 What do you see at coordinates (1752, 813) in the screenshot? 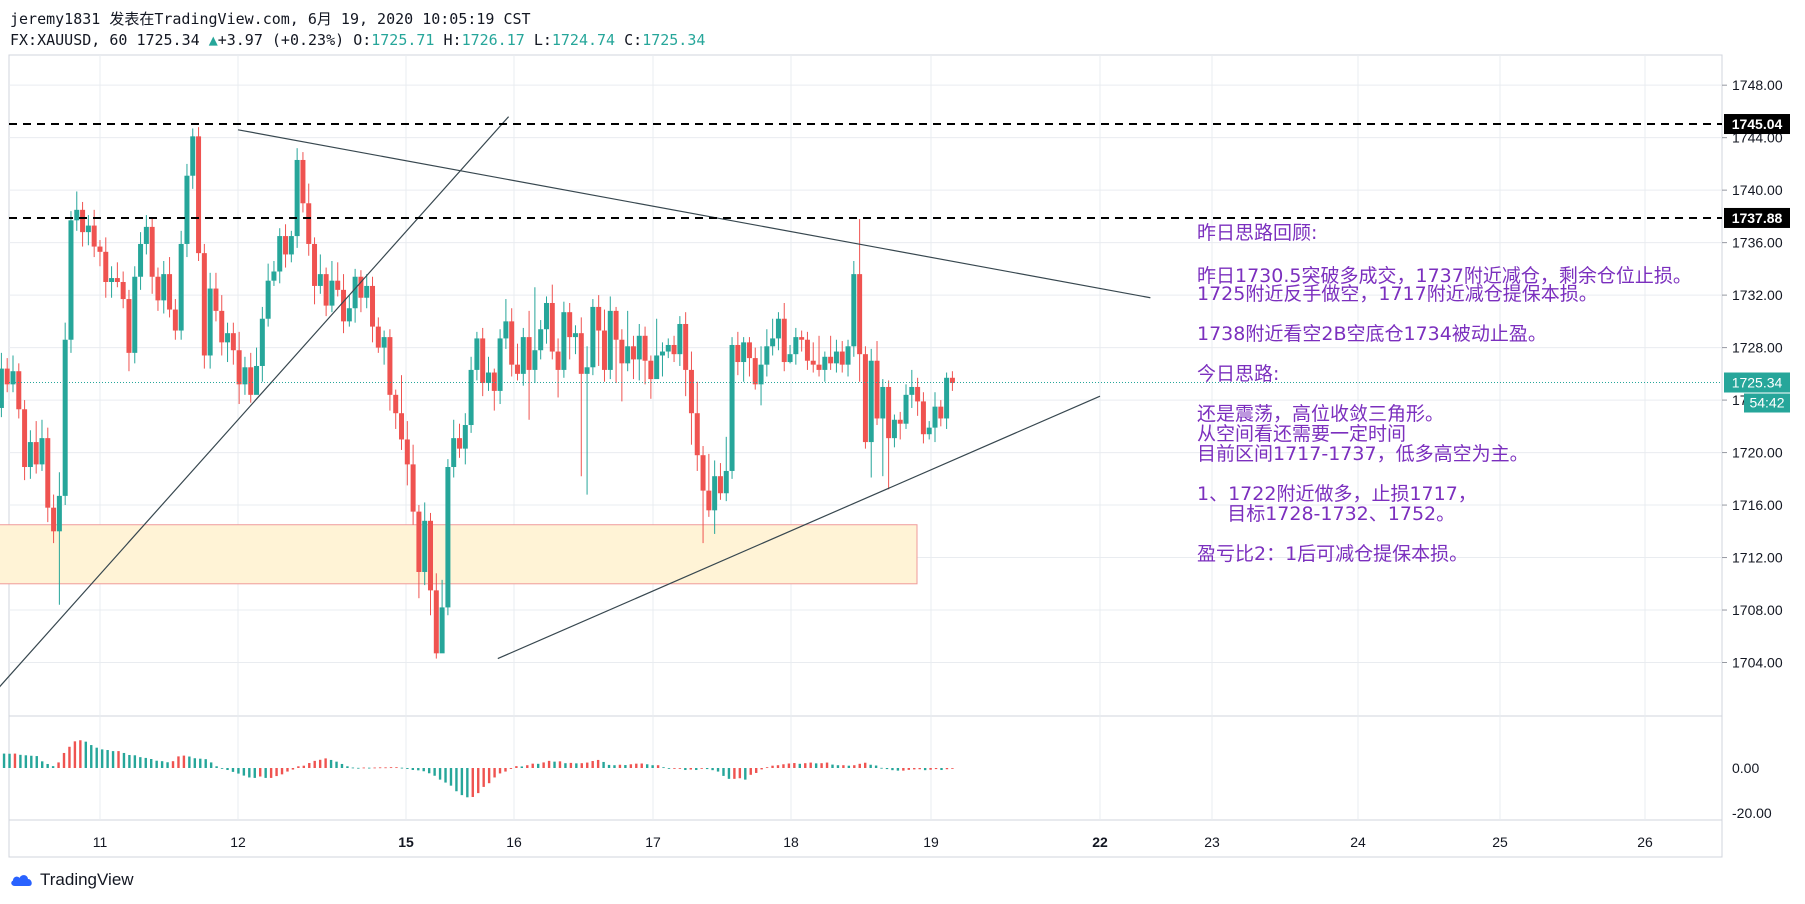
I see `macd-tick-label: -20.00` at bounding box center [1752, 813].